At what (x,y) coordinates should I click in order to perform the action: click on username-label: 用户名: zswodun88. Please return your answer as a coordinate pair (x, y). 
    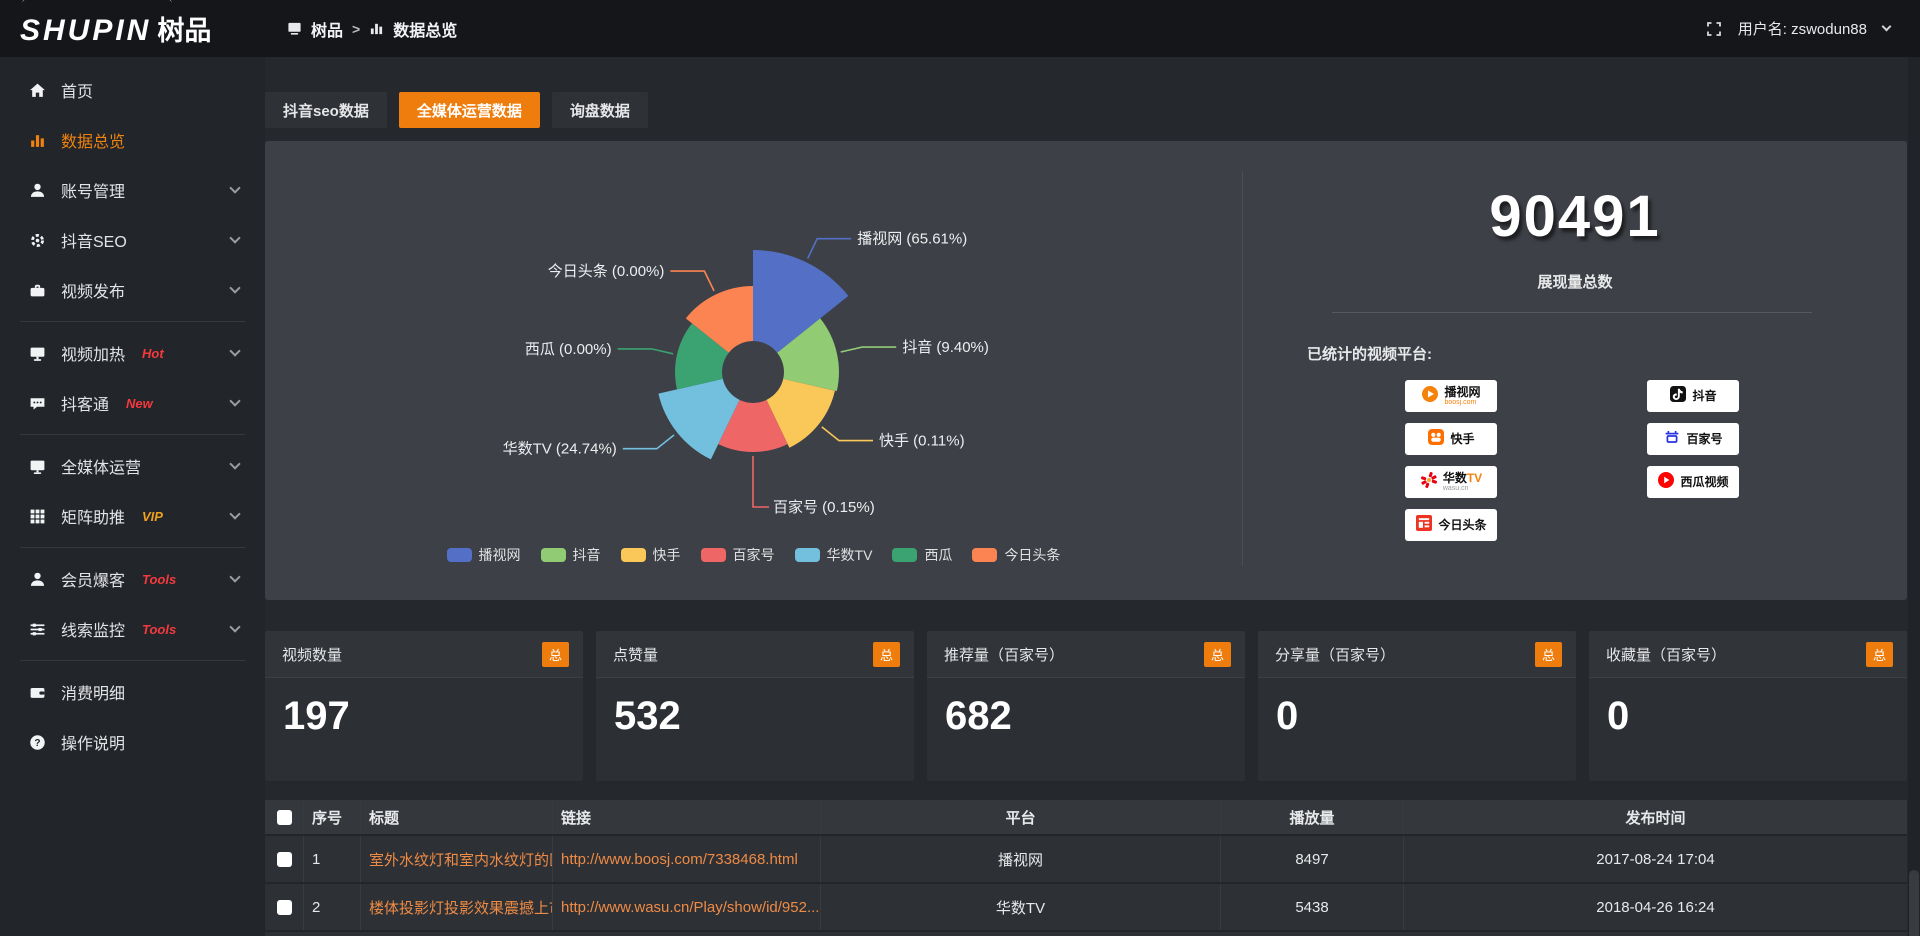
    Looking at the image, I should click on (1802, 29).